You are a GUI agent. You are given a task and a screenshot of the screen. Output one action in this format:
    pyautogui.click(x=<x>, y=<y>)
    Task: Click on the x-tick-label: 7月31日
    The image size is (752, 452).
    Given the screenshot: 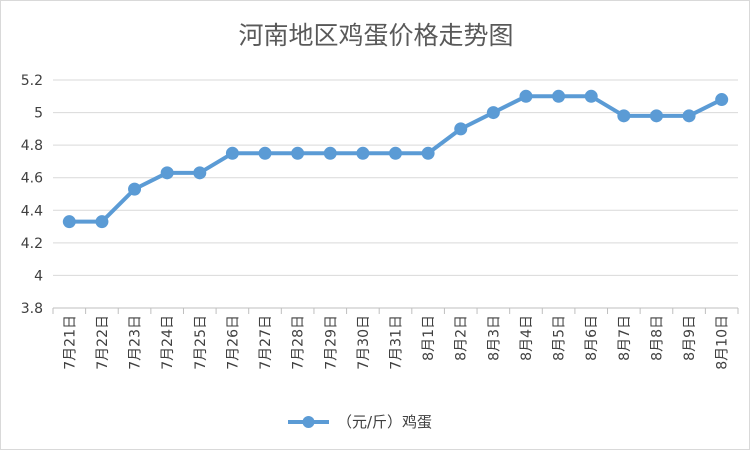 What is the action you would take?
    pyautogui.click(x=397, y=342)
    